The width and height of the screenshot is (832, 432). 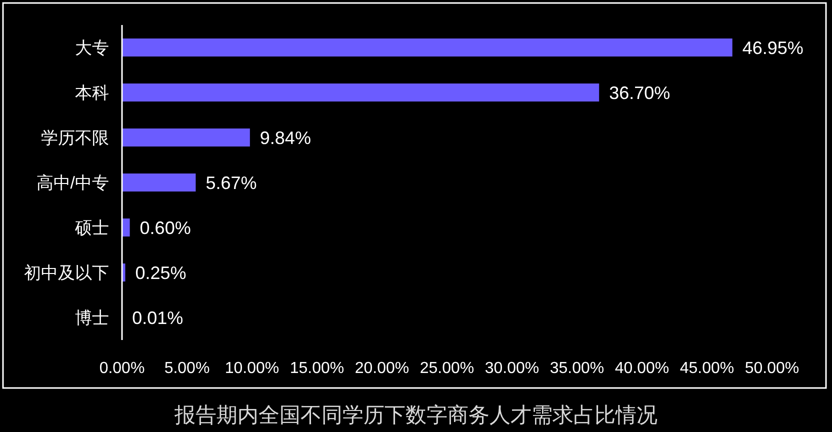 I want to click on data-label: 0.01%, so click(x=158, y=318).